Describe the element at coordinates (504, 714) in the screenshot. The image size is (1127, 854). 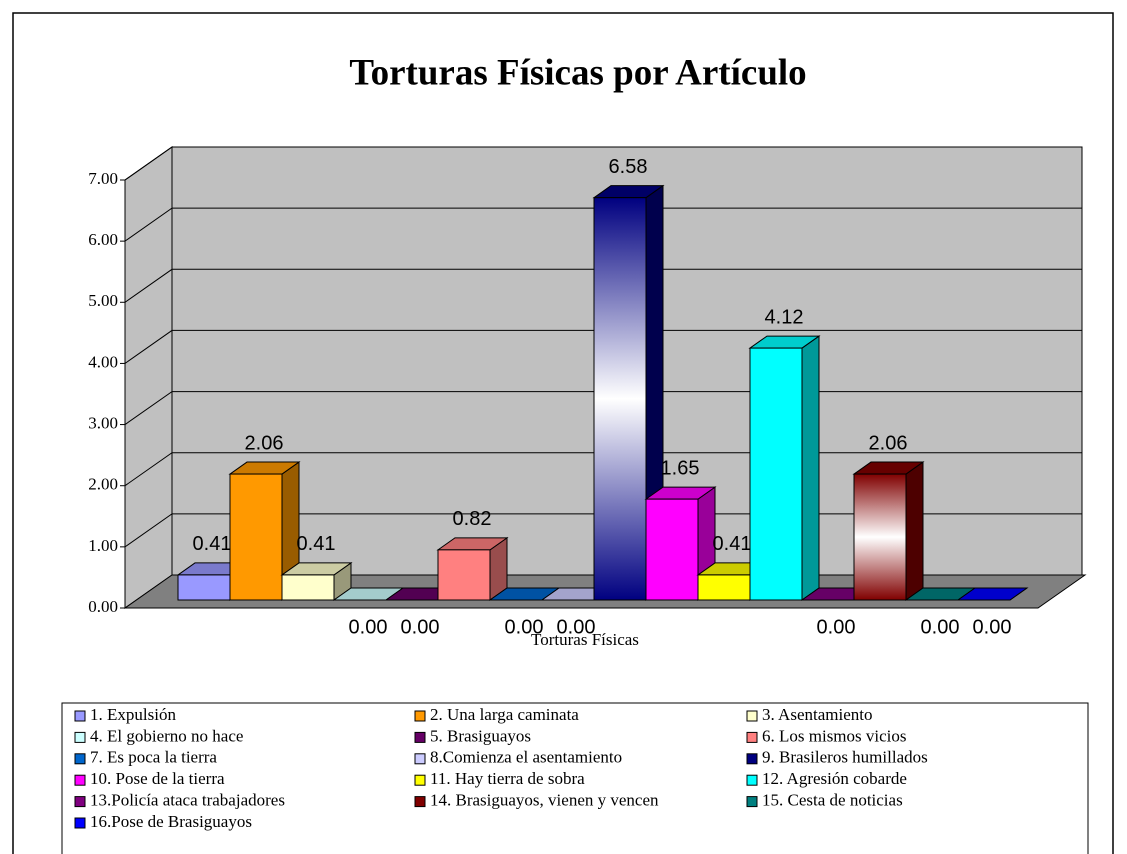
I see `legend-label: 2. Una larga caminata` at that location.